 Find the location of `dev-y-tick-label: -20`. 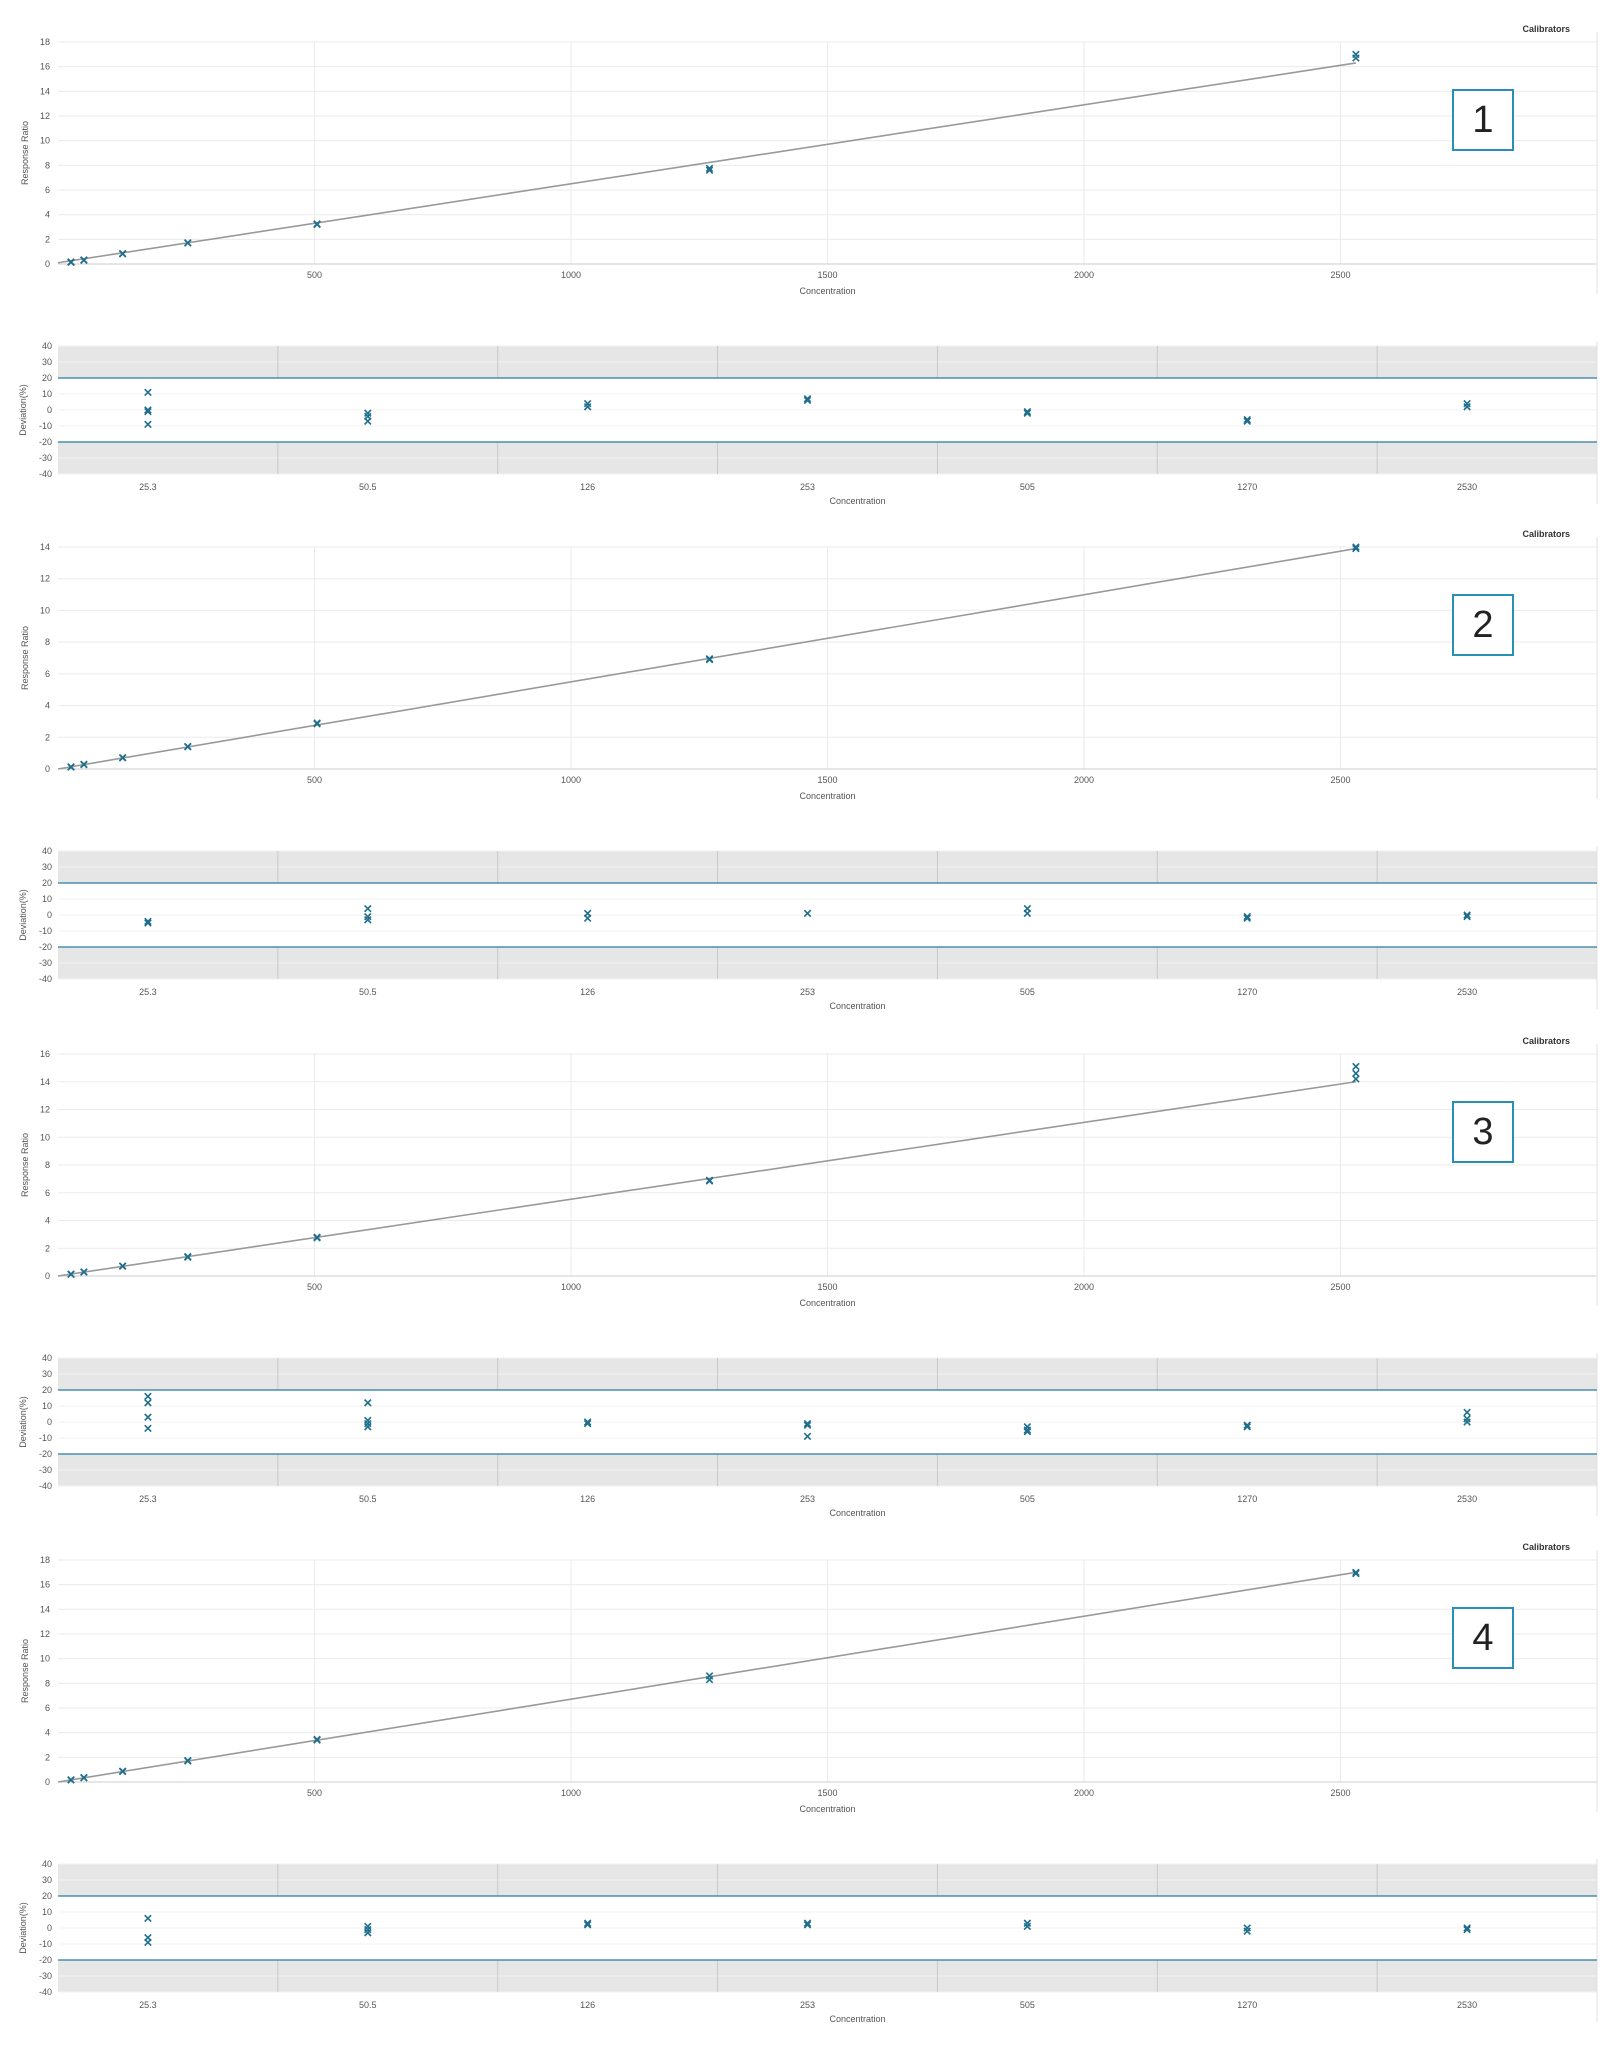

dev-y-tick-label: -20 is located at coordinates (45, 442).